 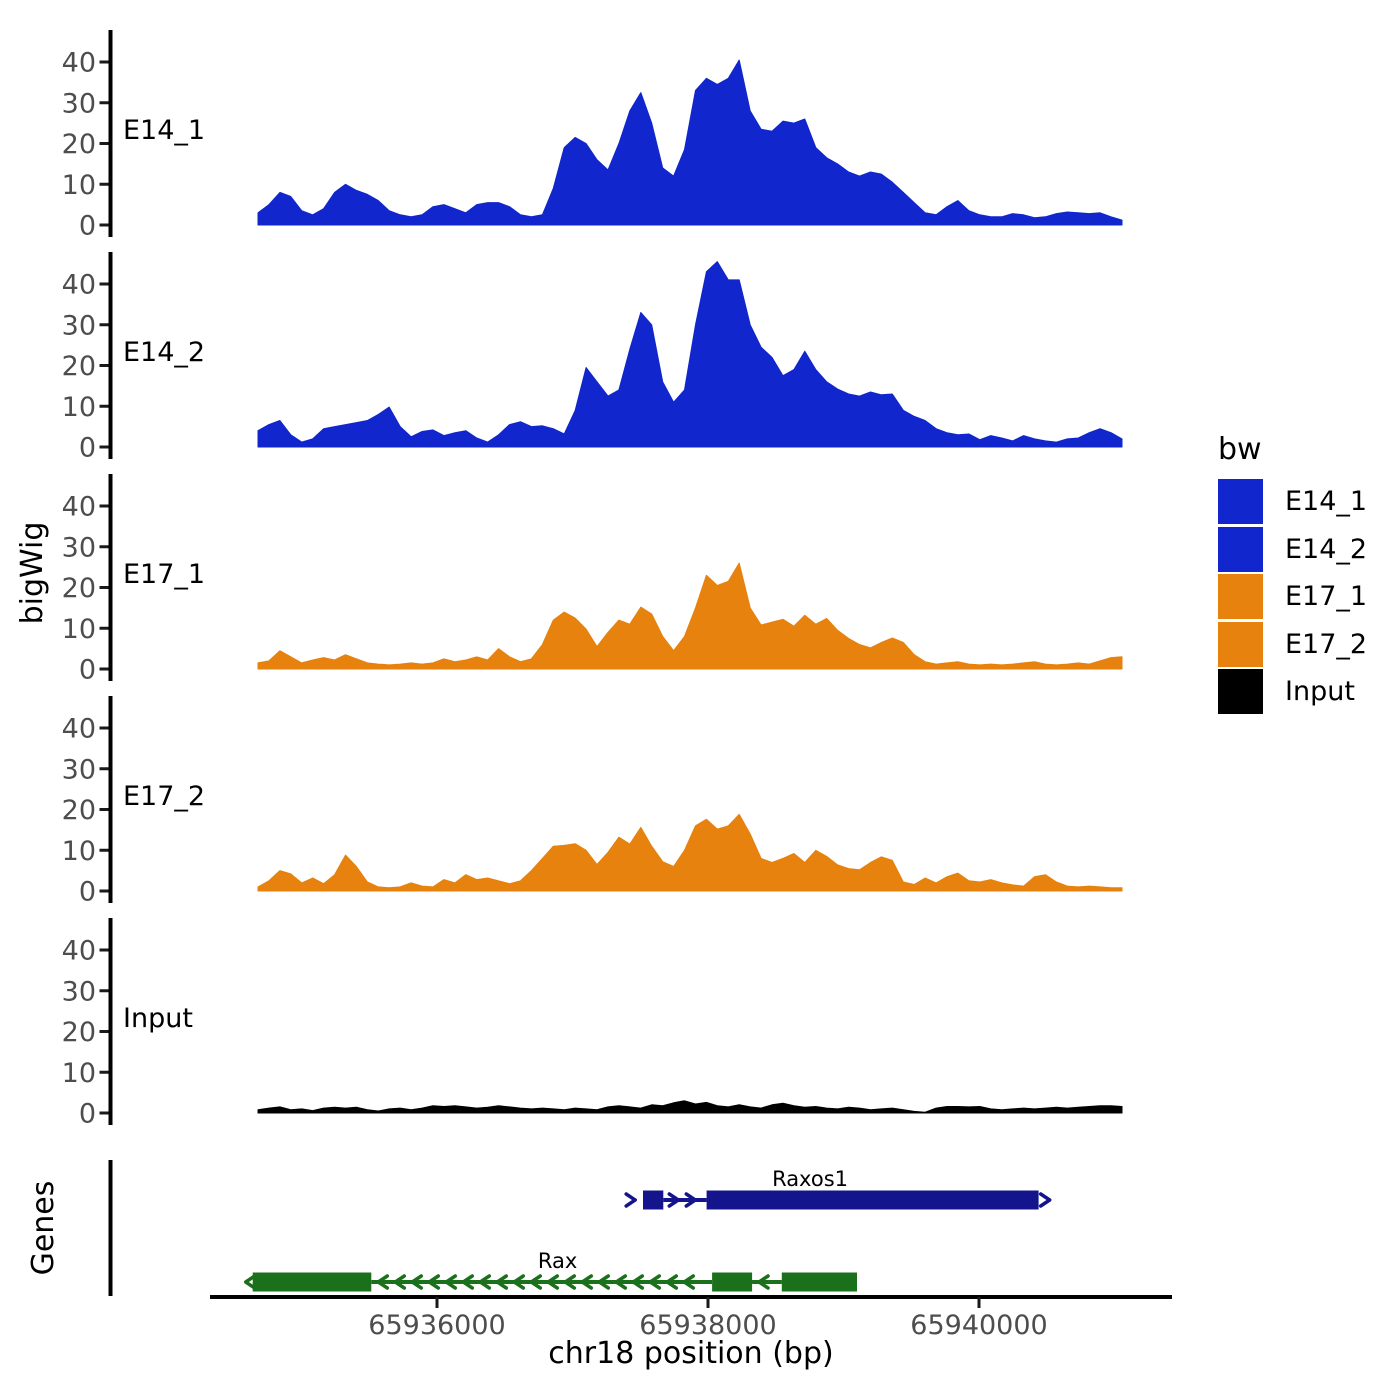 I want to click on gene-Raxos1: Raxos1, so click(x=838, y=1188).